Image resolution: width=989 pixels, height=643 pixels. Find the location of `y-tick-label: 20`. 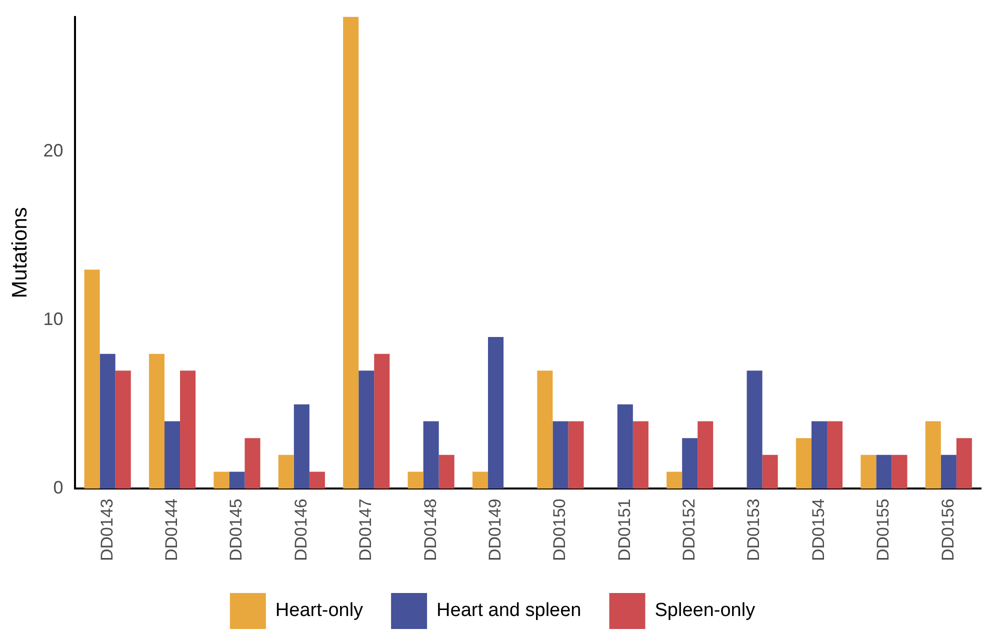

y-tick-label: 20 is located at coordinates (53, 150).